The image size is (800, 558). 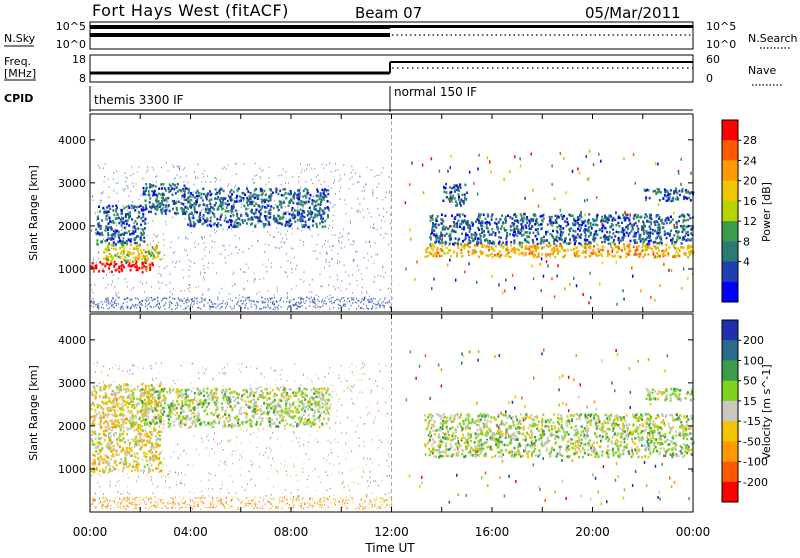 What do you see at coordinates (71, 26) in the screenshot?
I see `nsky-tick-high-left: 10^5` at bounding box center [71, 26].